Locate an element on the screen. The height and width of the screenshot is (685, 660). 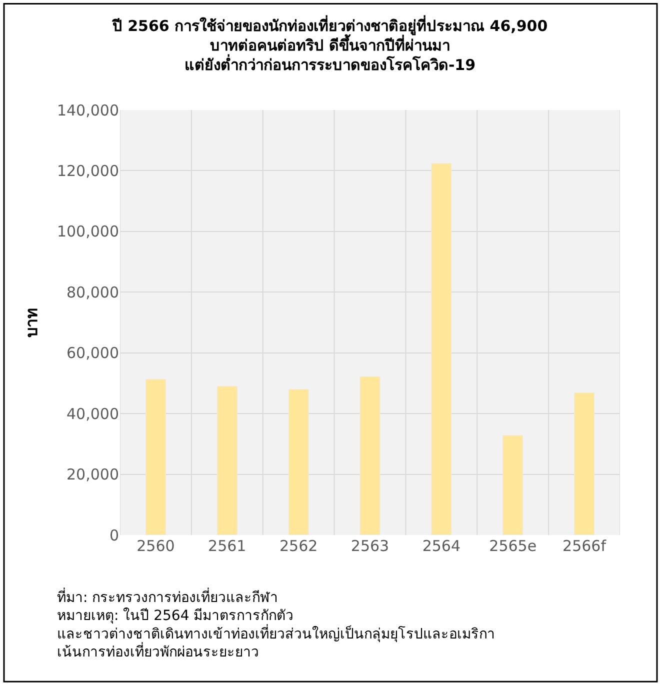
x-tick-label: 2562 is located at coordinates (298, 546).